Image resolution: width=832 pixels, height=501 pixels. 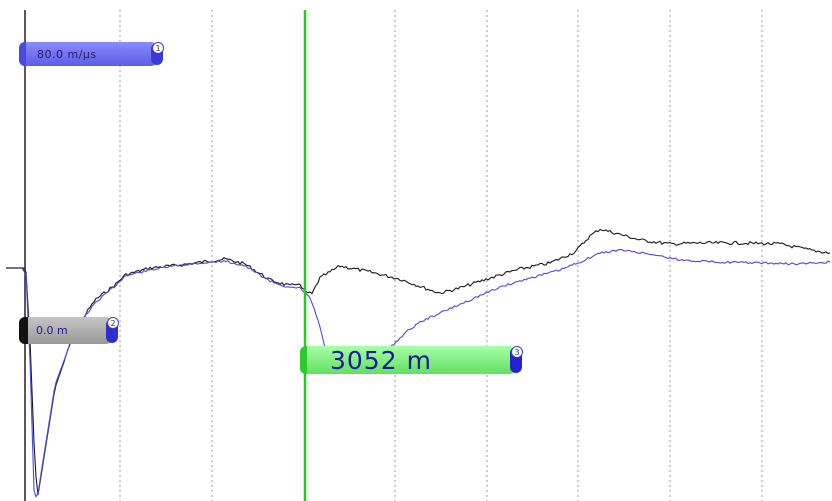 I want to click on zero-marker-index: 2, so click(x=113, y=323).